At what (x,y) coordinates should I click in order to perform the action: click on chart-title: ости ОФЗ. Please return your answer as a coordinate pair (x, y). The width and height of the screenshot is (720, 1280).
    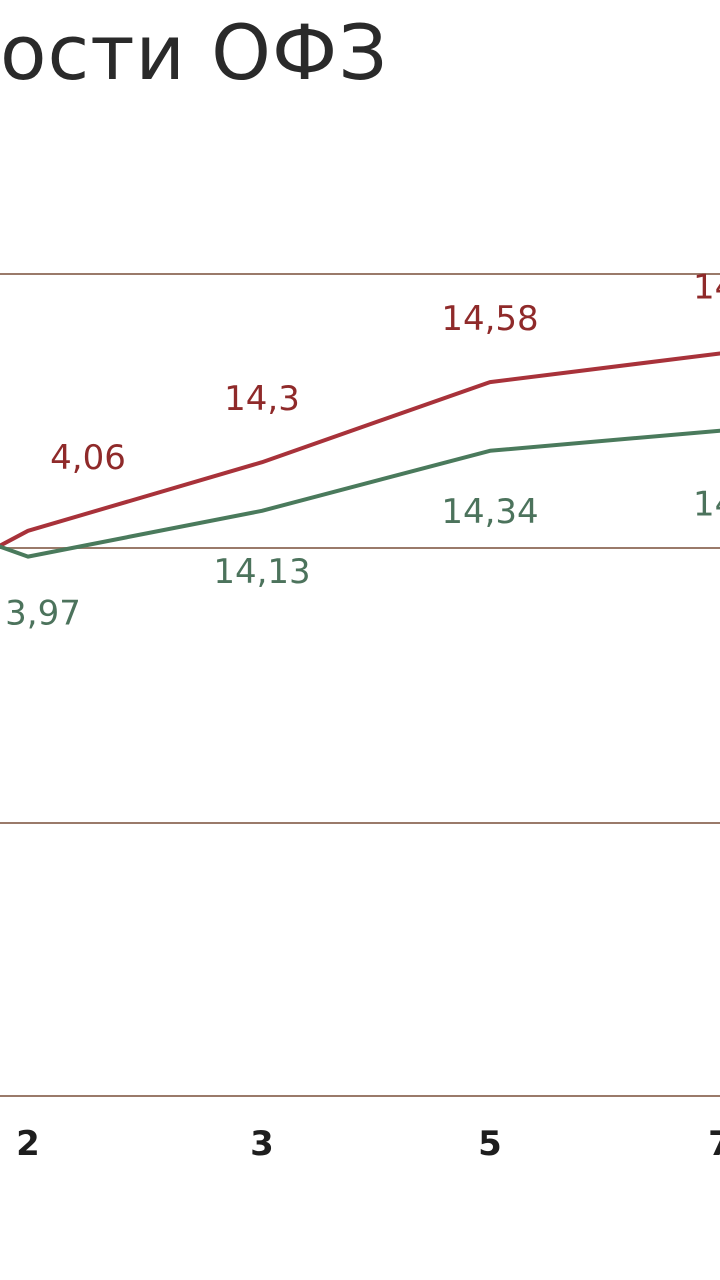
    Looking at the image, I should click on (194, 52).